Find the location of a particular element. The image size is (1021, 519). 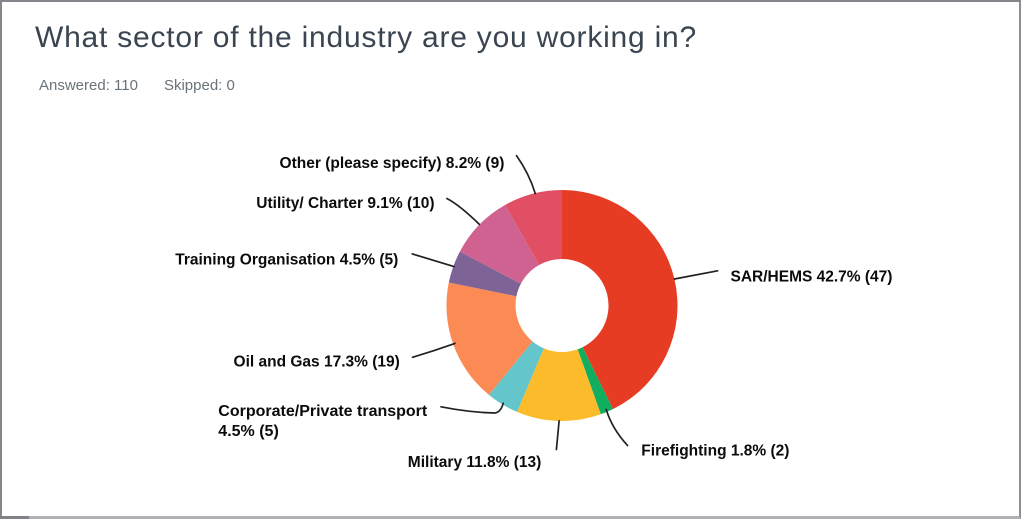

svg-text: Utility/ Charter 9.1% (10) is located at coordinates (345, 203).